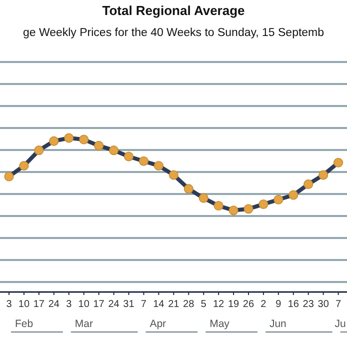 The image size is (347, 347). I want to click on x-tick-label: 23, so click(308, 304).